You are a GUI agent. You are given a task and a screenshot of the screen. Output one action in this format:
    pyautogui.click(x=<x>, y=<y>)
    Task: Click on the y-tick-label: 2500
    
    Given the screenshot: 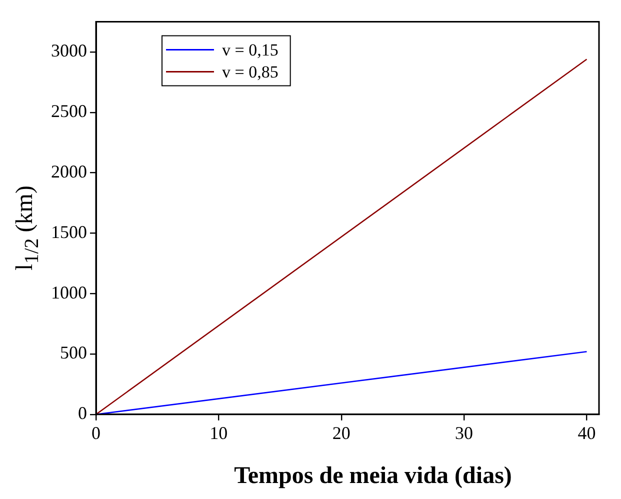 What is the action you would take?
    pyautogui.click(x=69, y=111)
    